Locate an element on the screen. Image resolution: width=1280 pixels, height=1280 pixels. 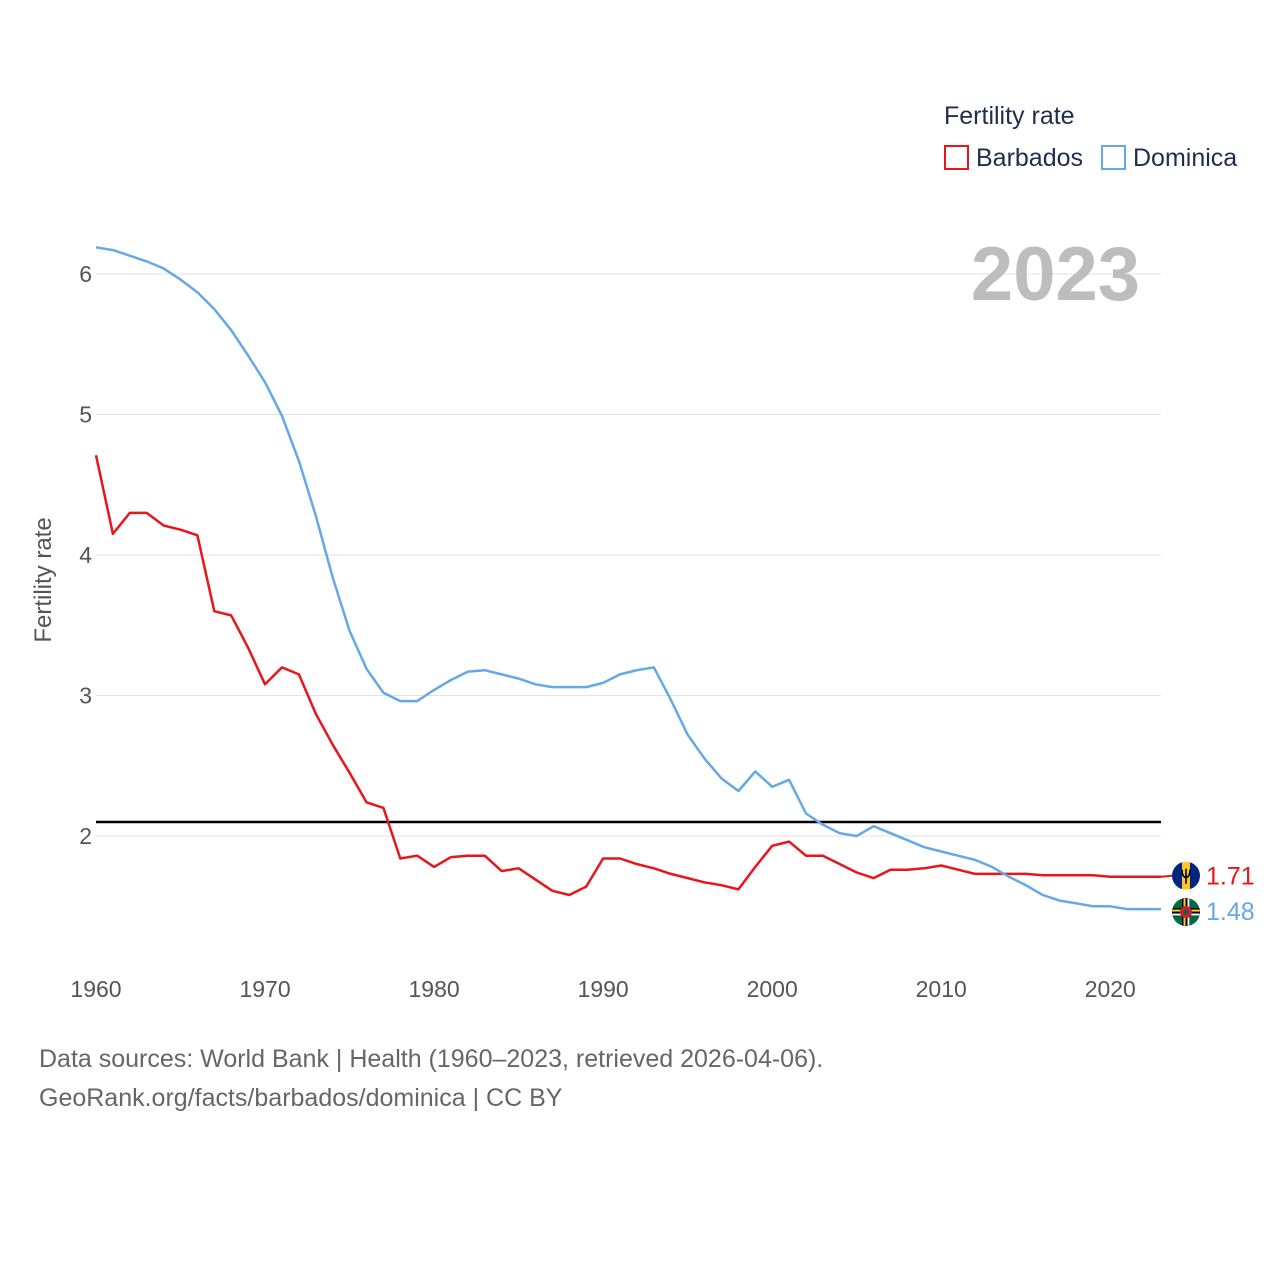
x-tick-1990: 1990 is located at coordinates (603, 989).